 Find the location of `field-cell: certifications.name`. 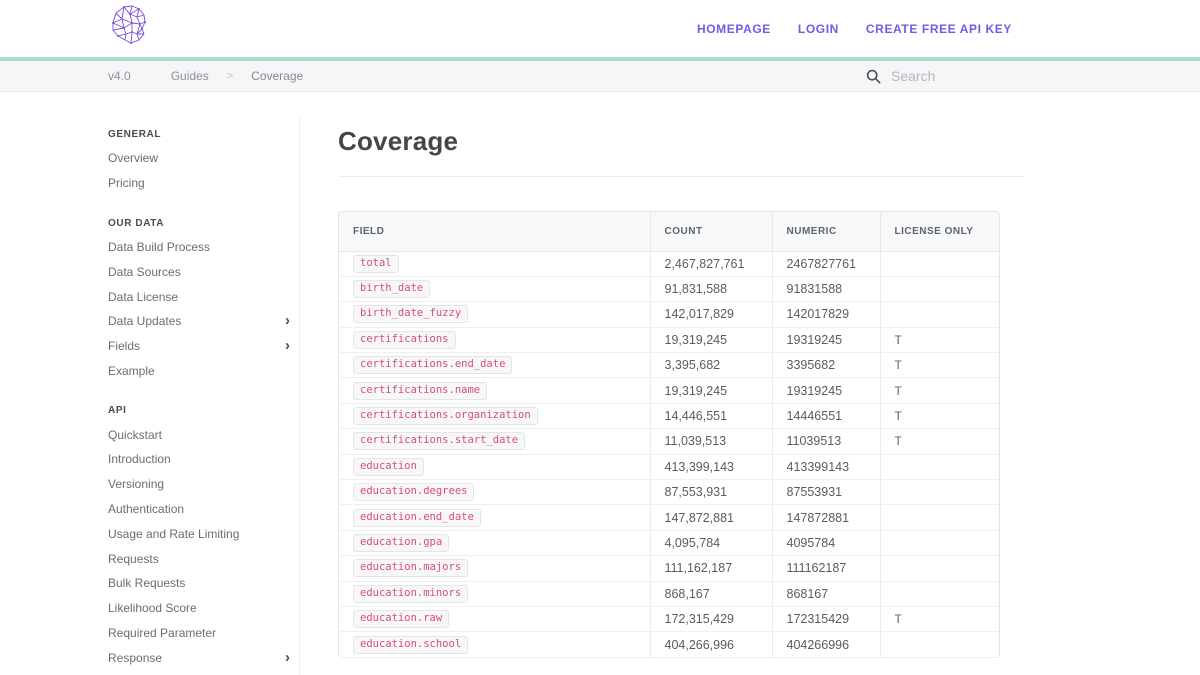

field-cell: certifications.name is located at coordinates (494, 390).